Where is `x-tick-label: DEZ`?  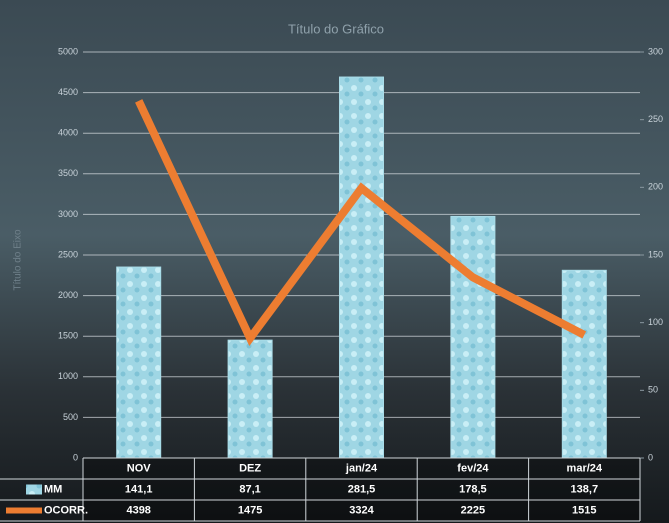 x-tick-label: DEZ is located at coordinates (250, 468).